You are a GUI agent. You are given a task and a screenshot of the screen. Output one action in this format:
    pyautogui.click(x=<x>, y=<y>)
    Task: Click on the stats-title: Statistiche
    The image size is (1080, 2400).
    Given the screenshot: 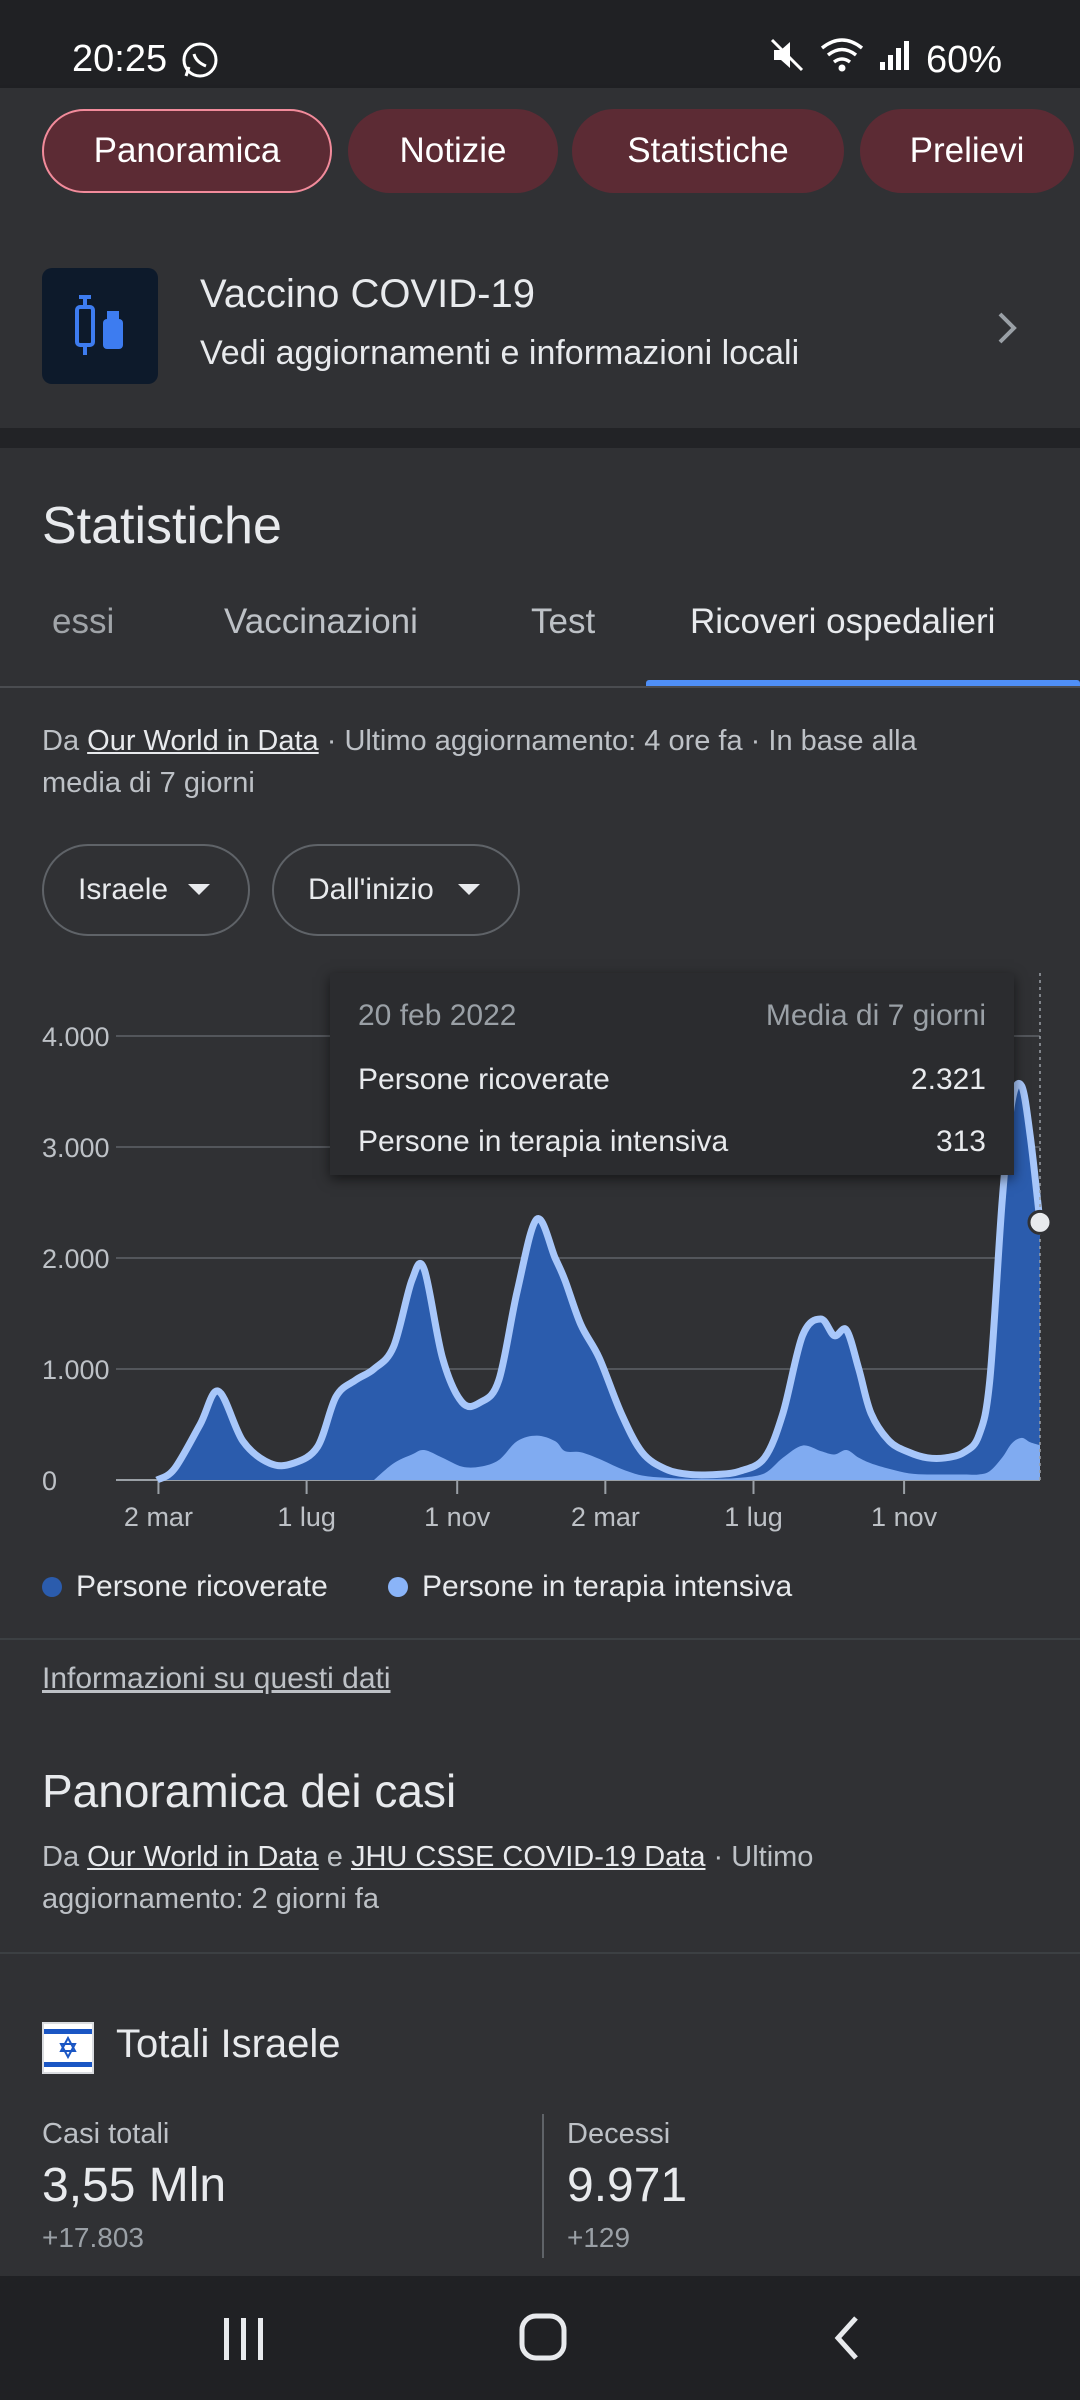 What is the action you would take?
    pyautogui.click(x=162, y=526)
    